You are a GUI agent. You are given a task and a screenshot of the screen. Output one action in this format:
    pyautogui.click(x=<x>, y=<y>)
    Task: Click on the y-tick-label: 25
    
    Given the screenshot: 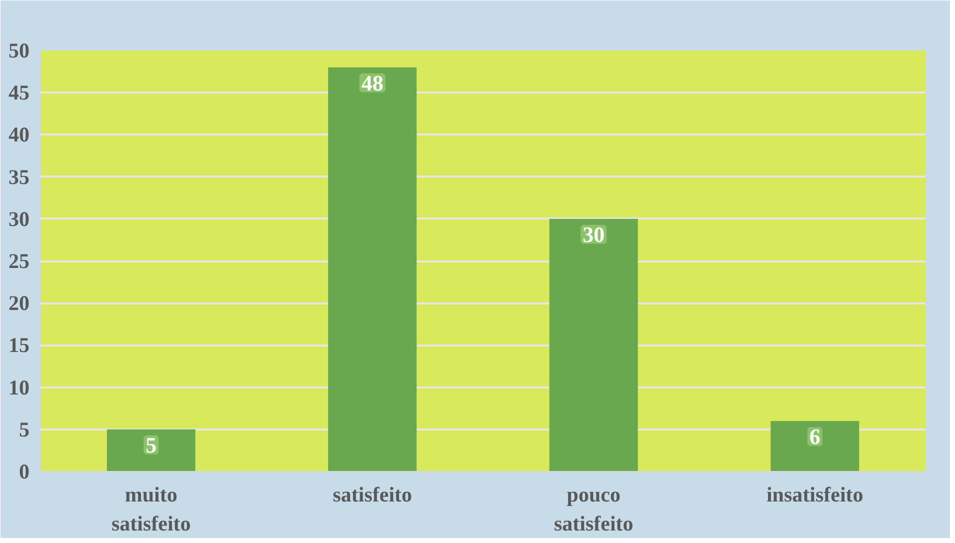 What is the action you would take?
    pyautogui.click(x=19, y=261)
    